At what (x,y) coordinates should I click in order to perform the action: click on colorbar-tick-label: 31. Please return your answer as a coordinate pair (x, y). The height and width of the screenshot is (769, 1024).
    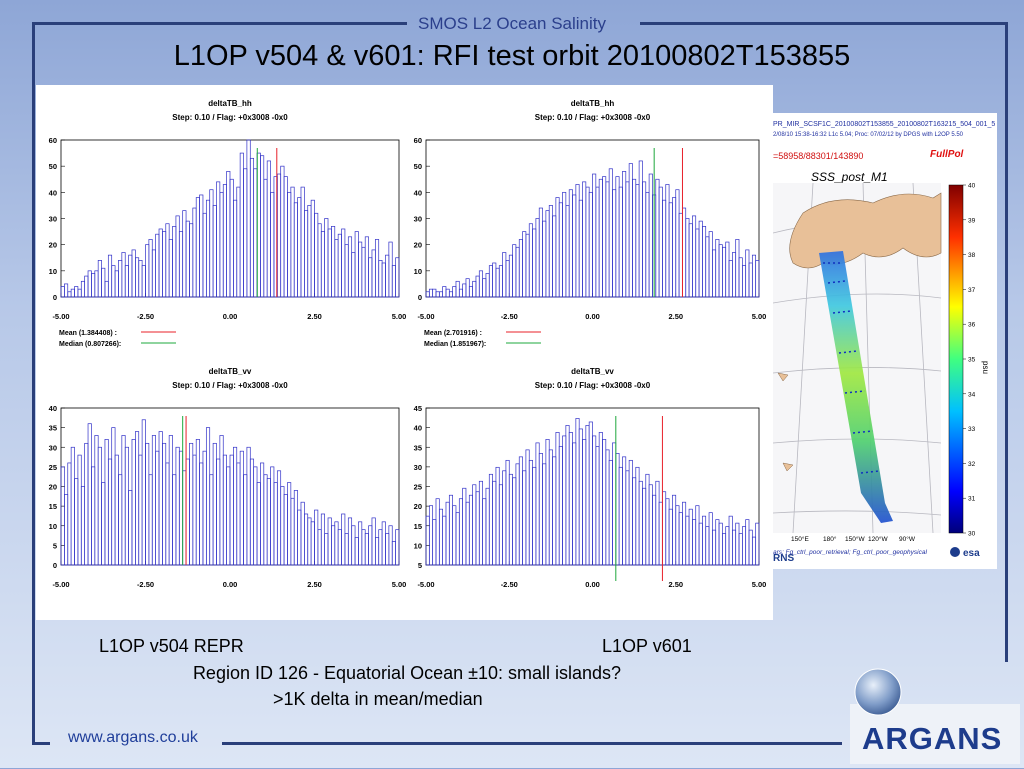
    Looking at the image, I should click on (972, 499).